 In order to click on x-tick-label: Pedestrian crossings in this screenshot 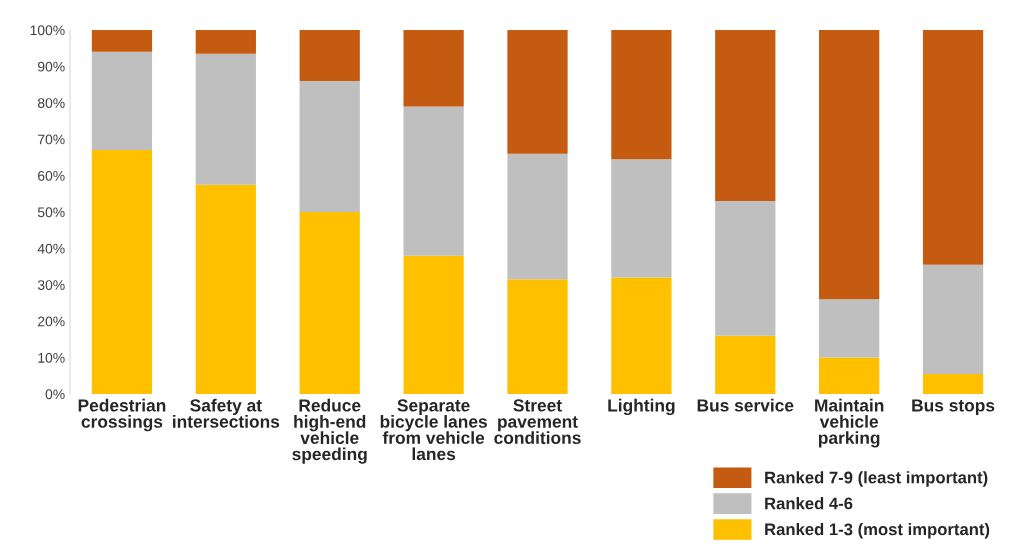, I will do `click(122, 415)`.